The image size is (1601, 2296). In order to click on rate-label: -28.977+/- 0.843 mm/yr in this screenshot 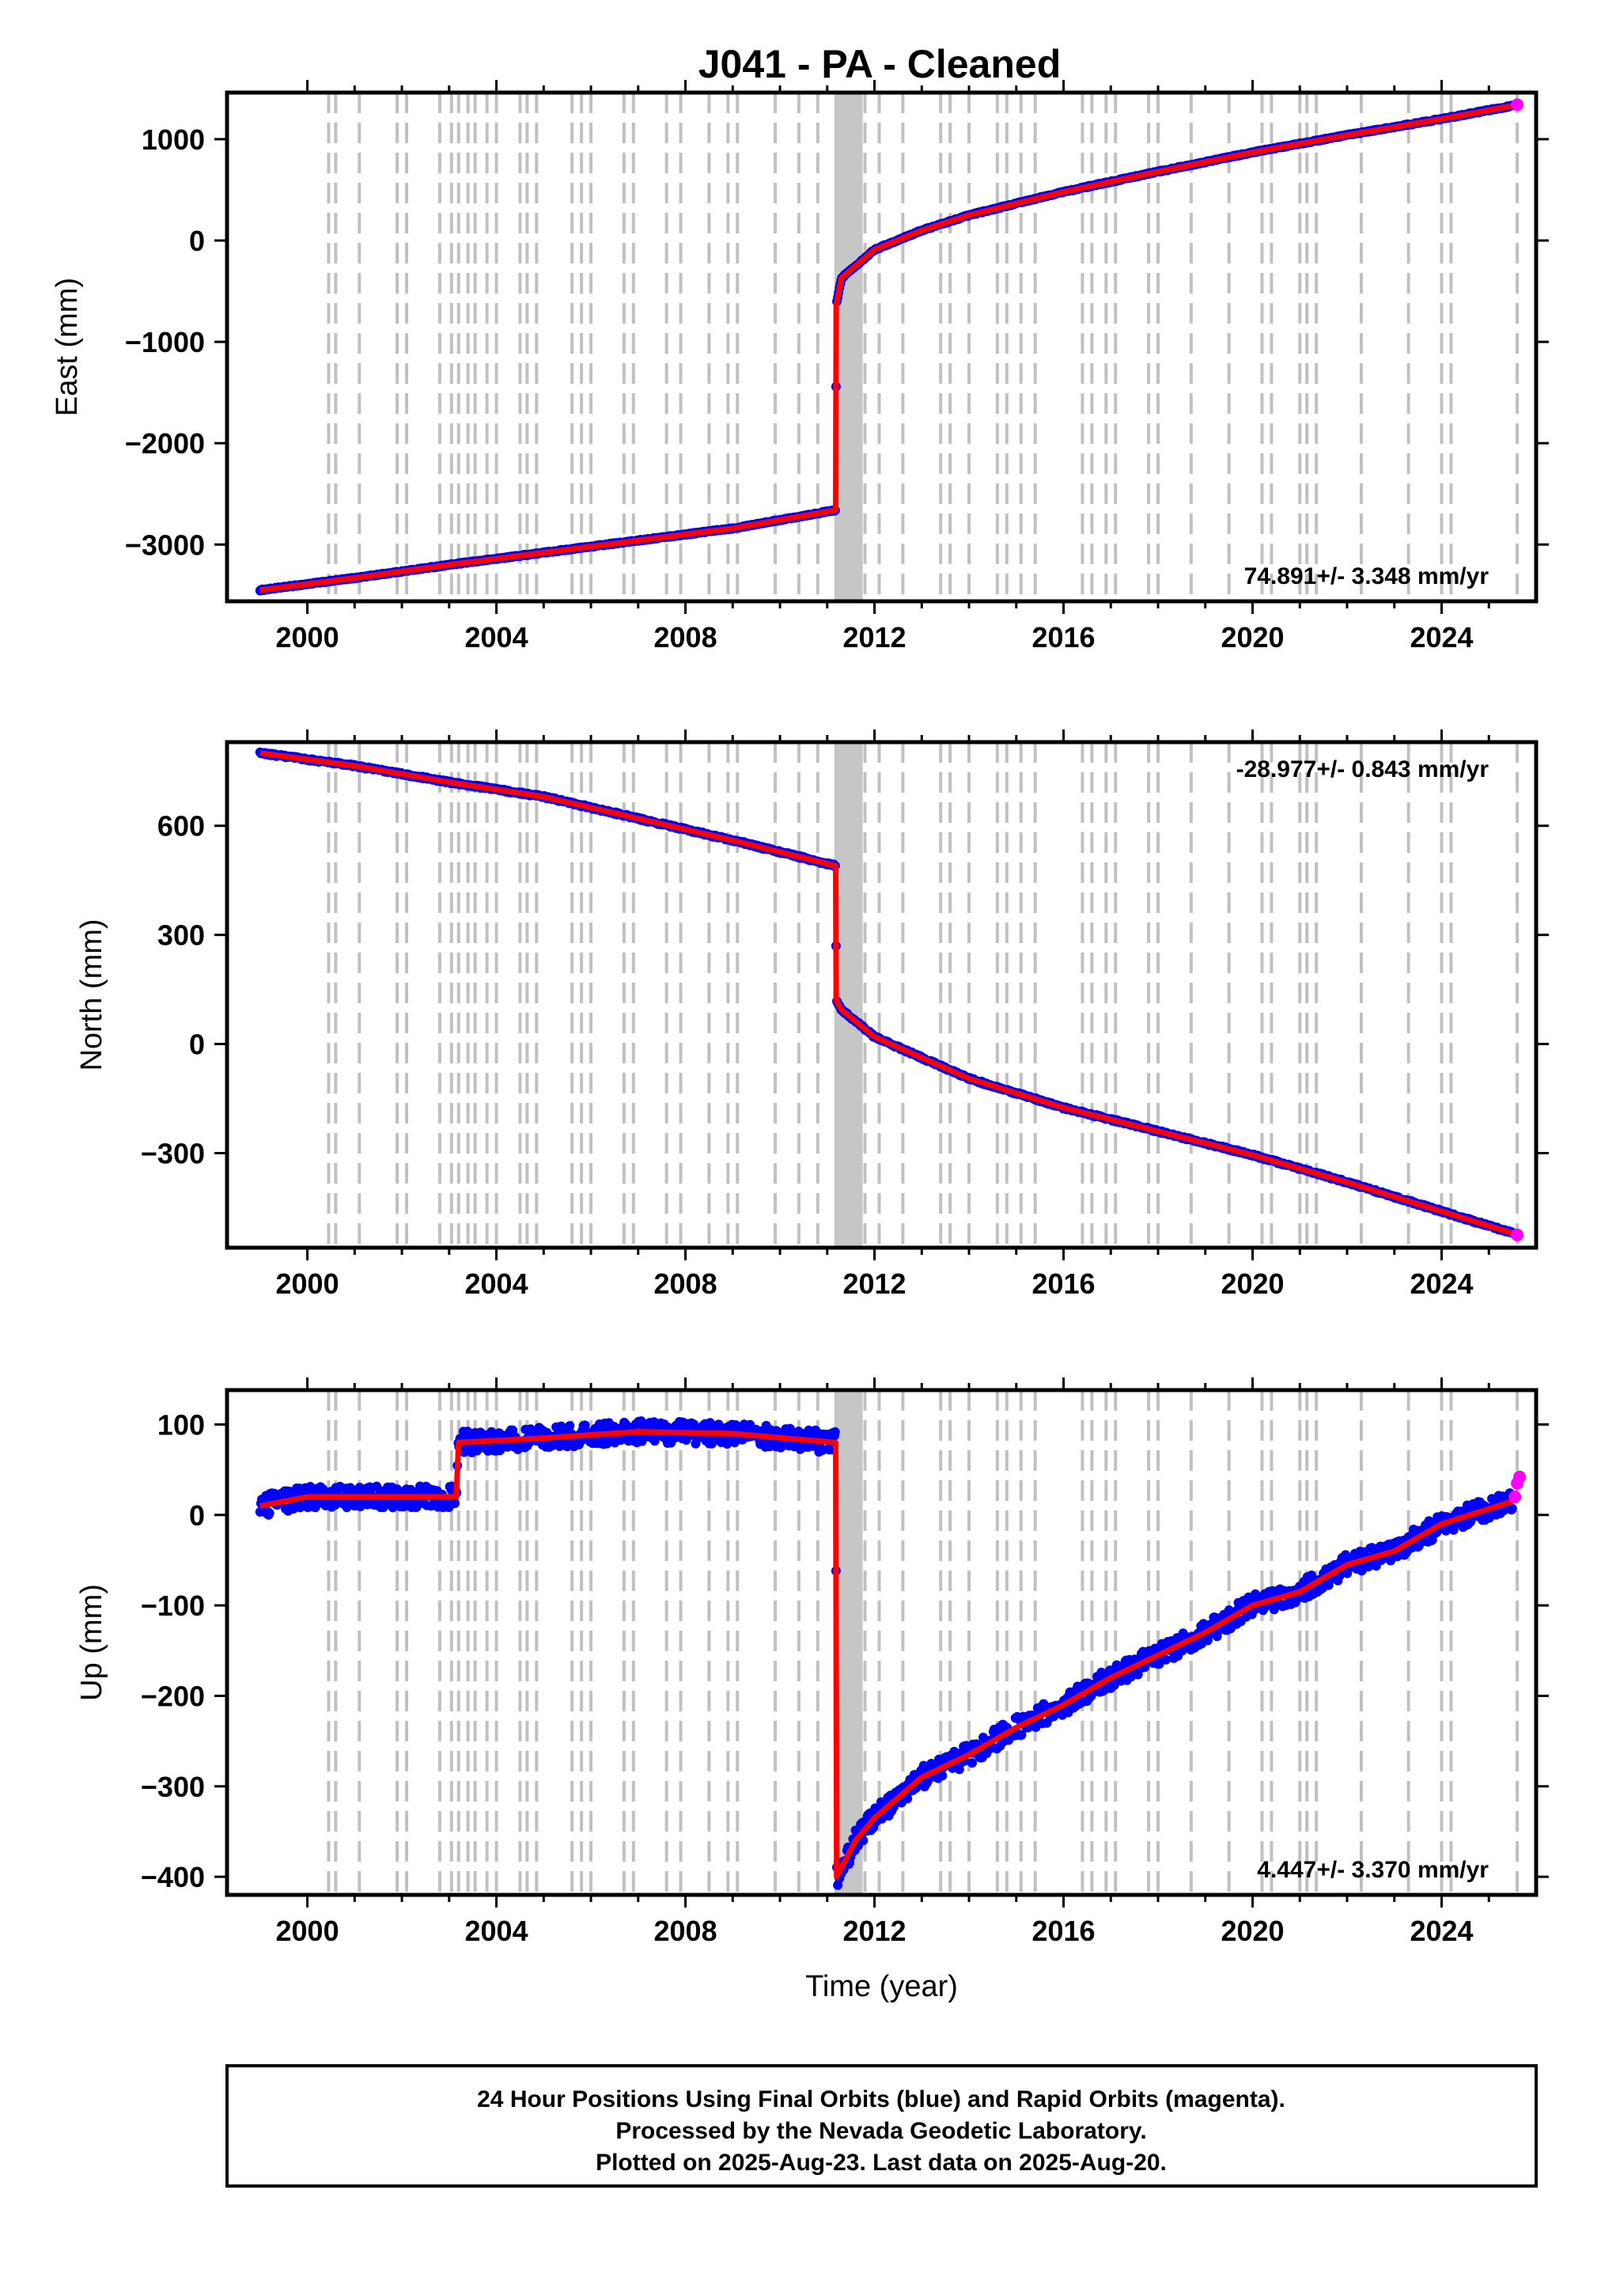, I will do `click(1362, 769)`.